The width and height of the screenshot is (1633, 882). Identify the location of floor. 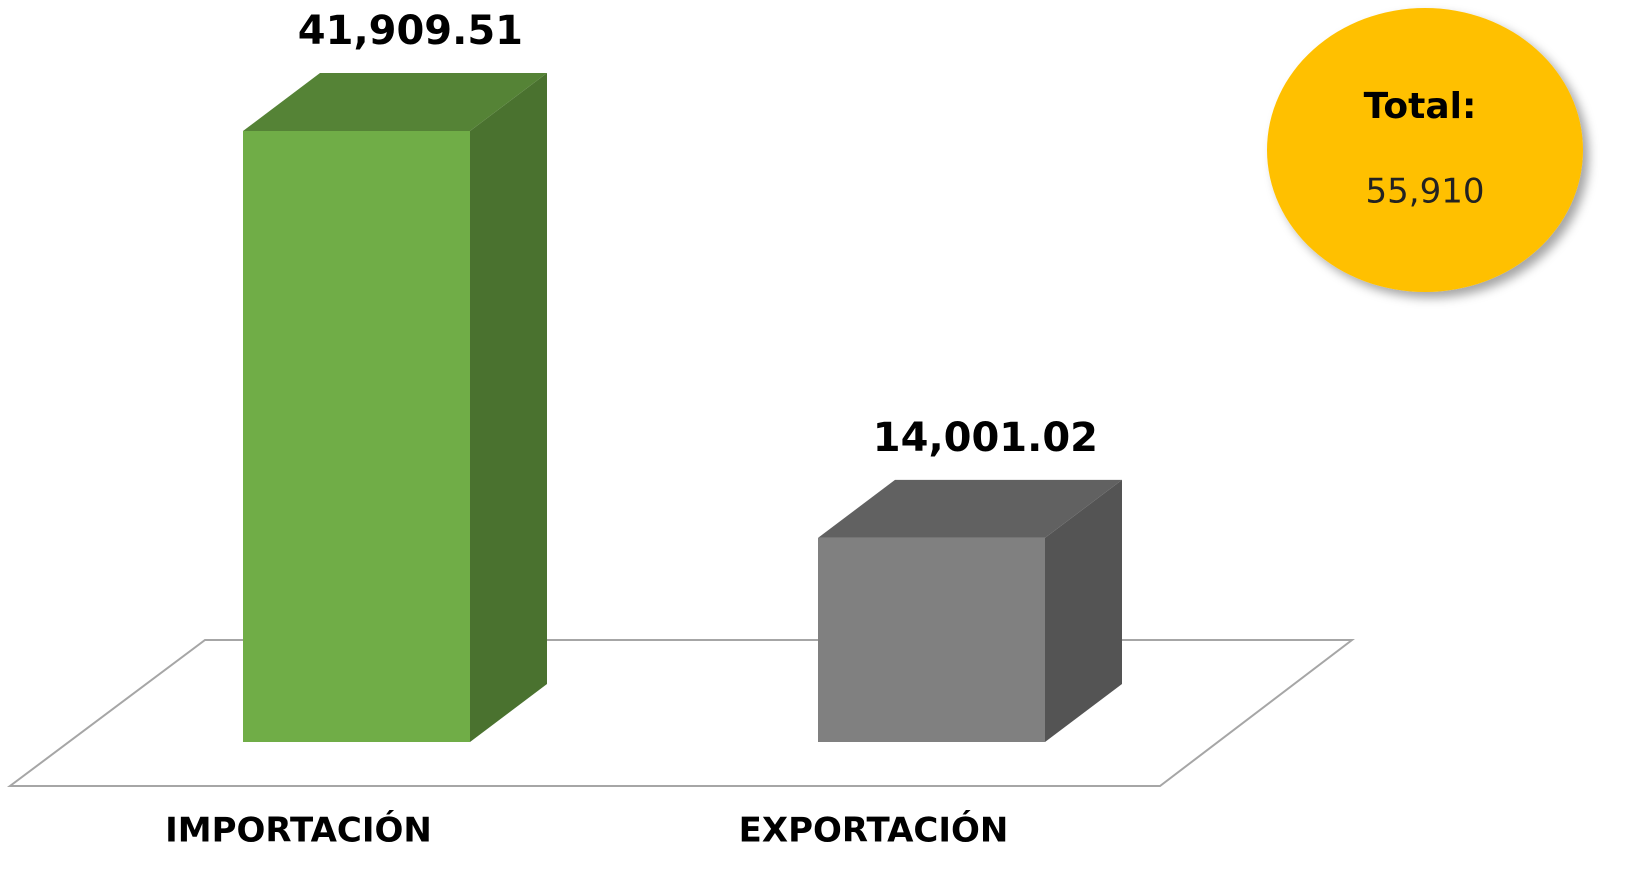
(680, 713).